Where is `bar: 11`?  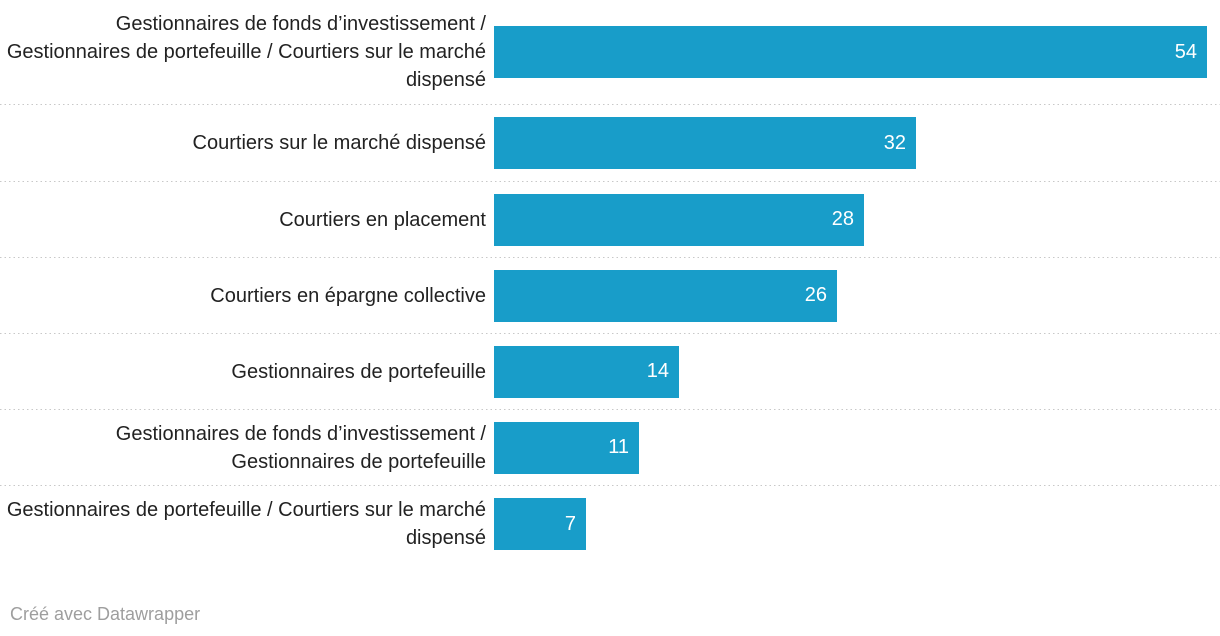 bar: 11 is located at coordinates (566, 447).